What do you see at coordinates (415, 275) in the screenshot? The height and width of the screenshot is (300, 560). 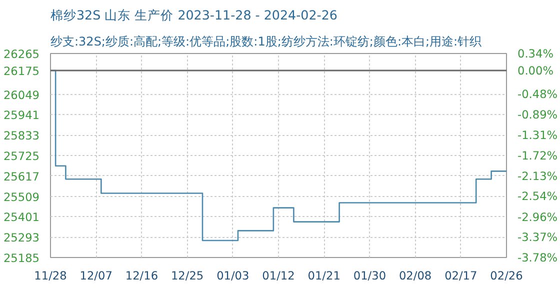 I see `x-tick-label: 02/08` at bounding box center [415, 275].